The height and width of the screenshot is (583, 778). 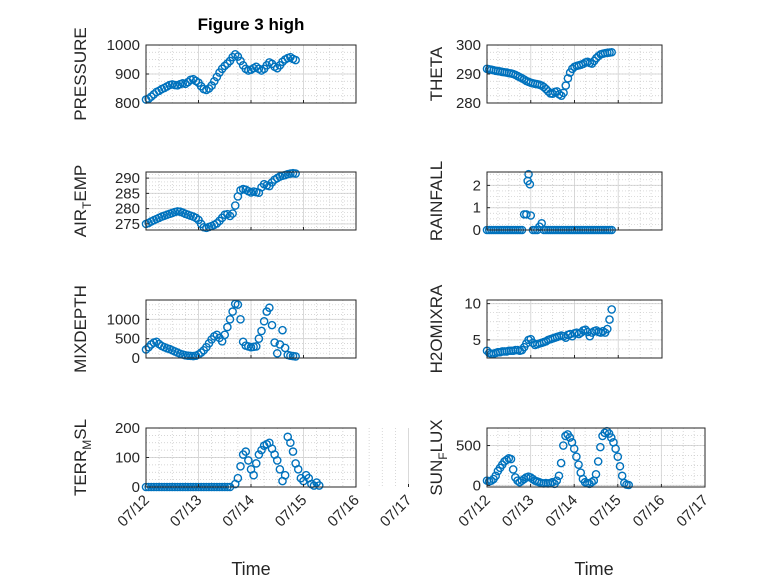 What do you see at coordinates (80, 329) in the screenshot?
I see `y-axis-label: MIXDEPTH` at bounding box center [80, 329].